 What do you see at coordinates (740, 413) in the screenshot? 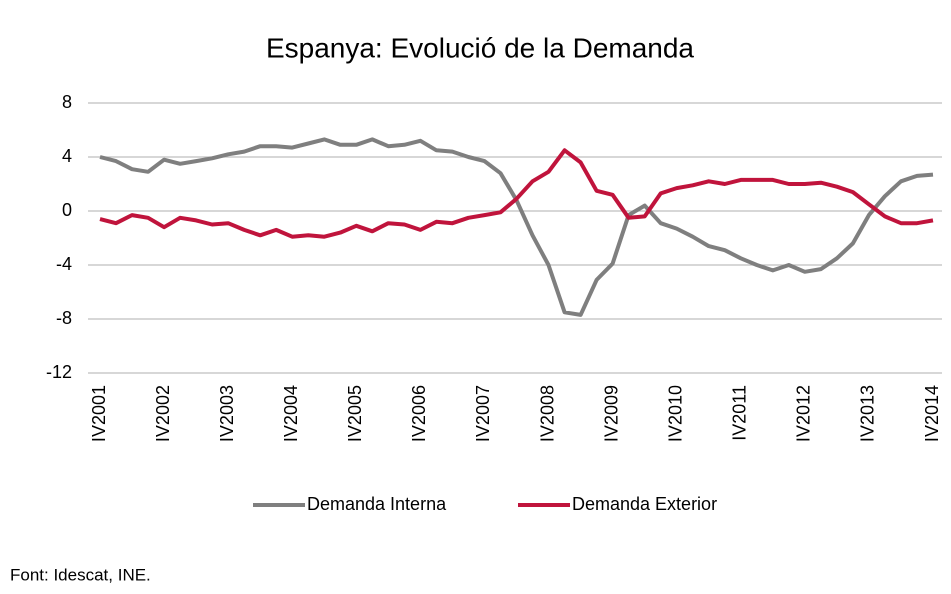
I see `x-tick-label: IV2011` at bounding box center [740, 413].